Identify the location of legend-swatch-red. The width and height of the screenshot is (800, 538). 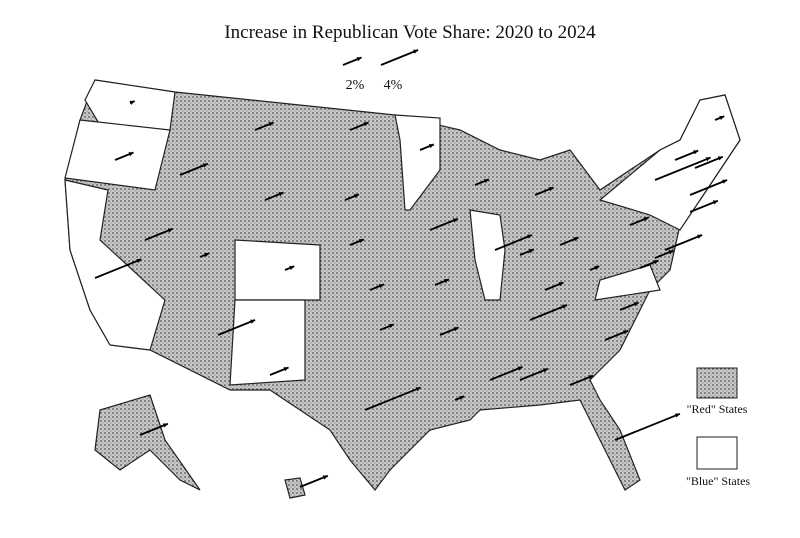
(717, 383).